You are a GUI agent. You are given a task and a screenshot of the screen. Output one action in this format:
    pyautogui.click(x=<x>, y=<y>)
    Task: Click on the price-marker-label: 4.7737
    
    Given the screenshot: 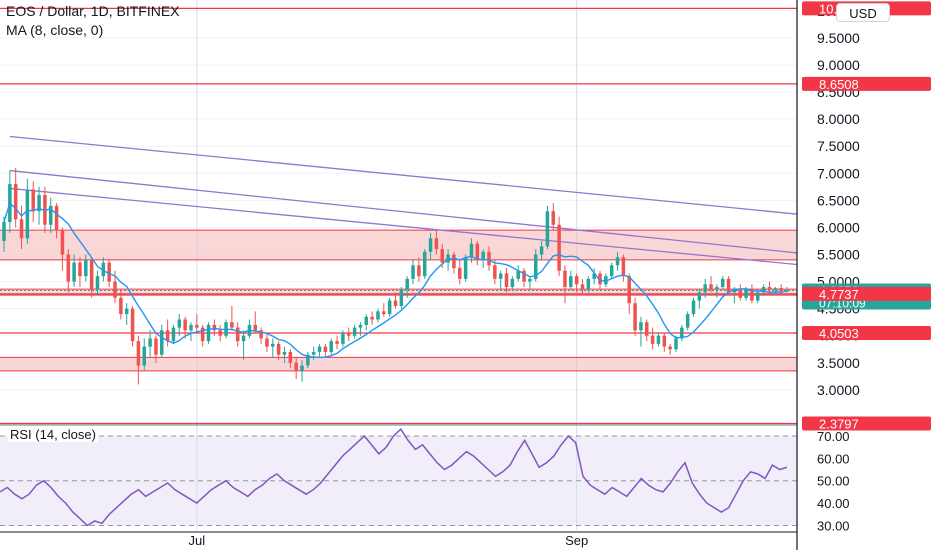 What is the action you would take?
    pyautogui.click(x=839, y=294)
    